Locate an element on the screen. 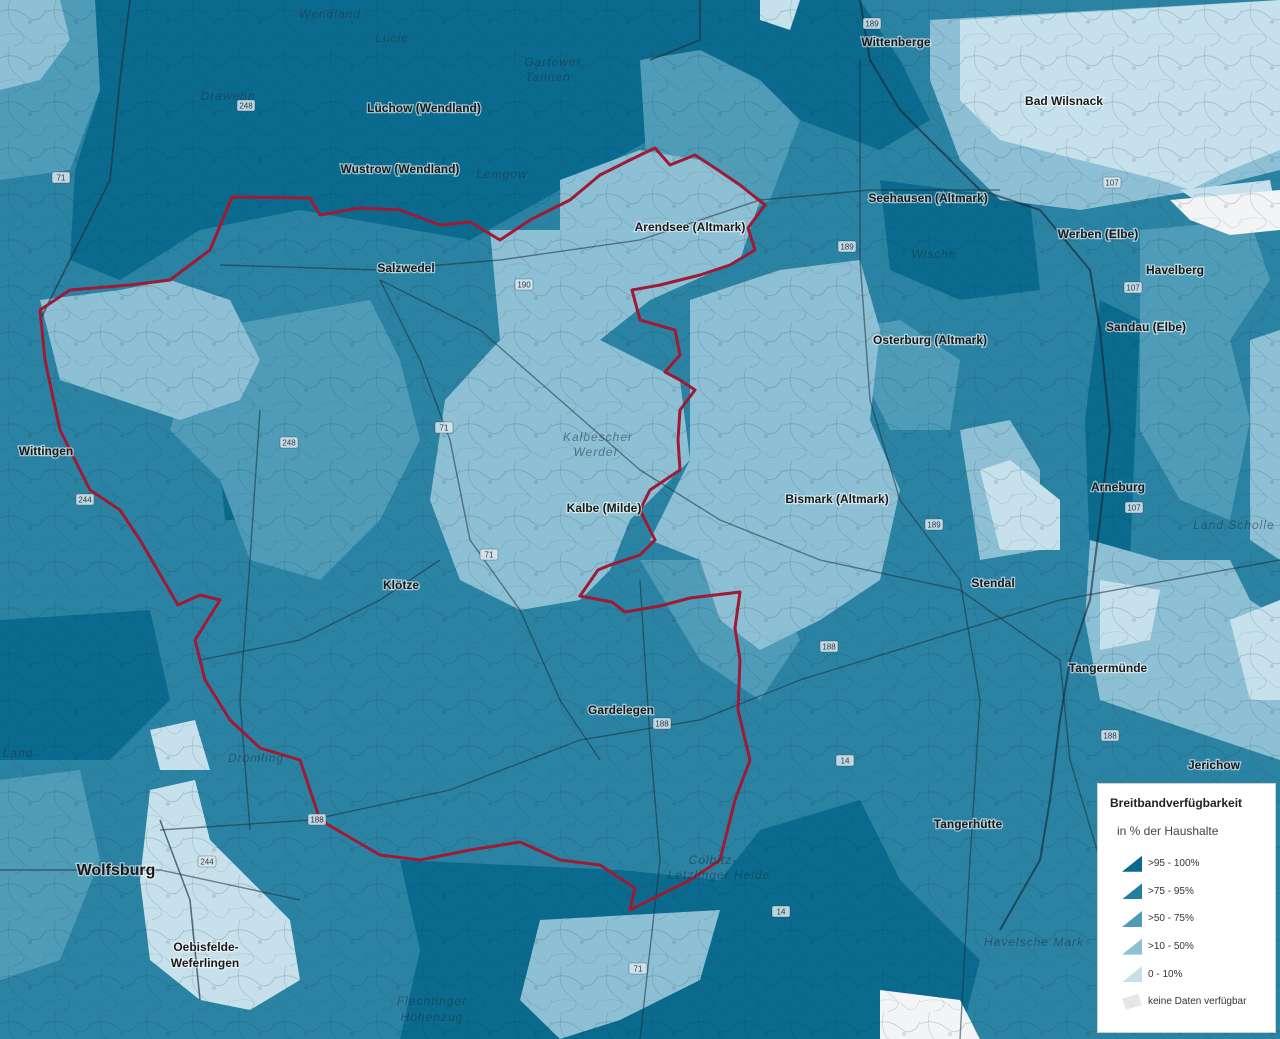 This screenshot has height=1039, width=1280. place-label-jerichow: Jerichow is located at coordinates (1214, 765).